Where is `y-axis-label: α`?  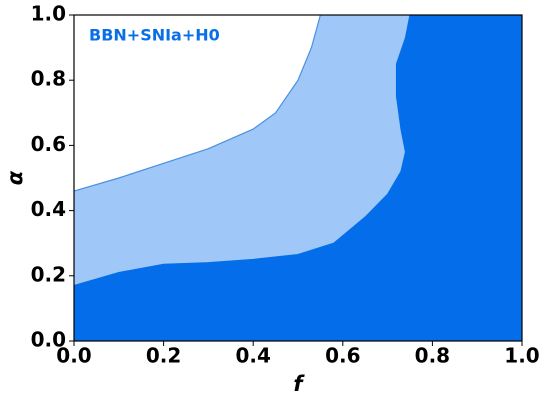
y-axis-label: α is located at coordinates (15, 177).